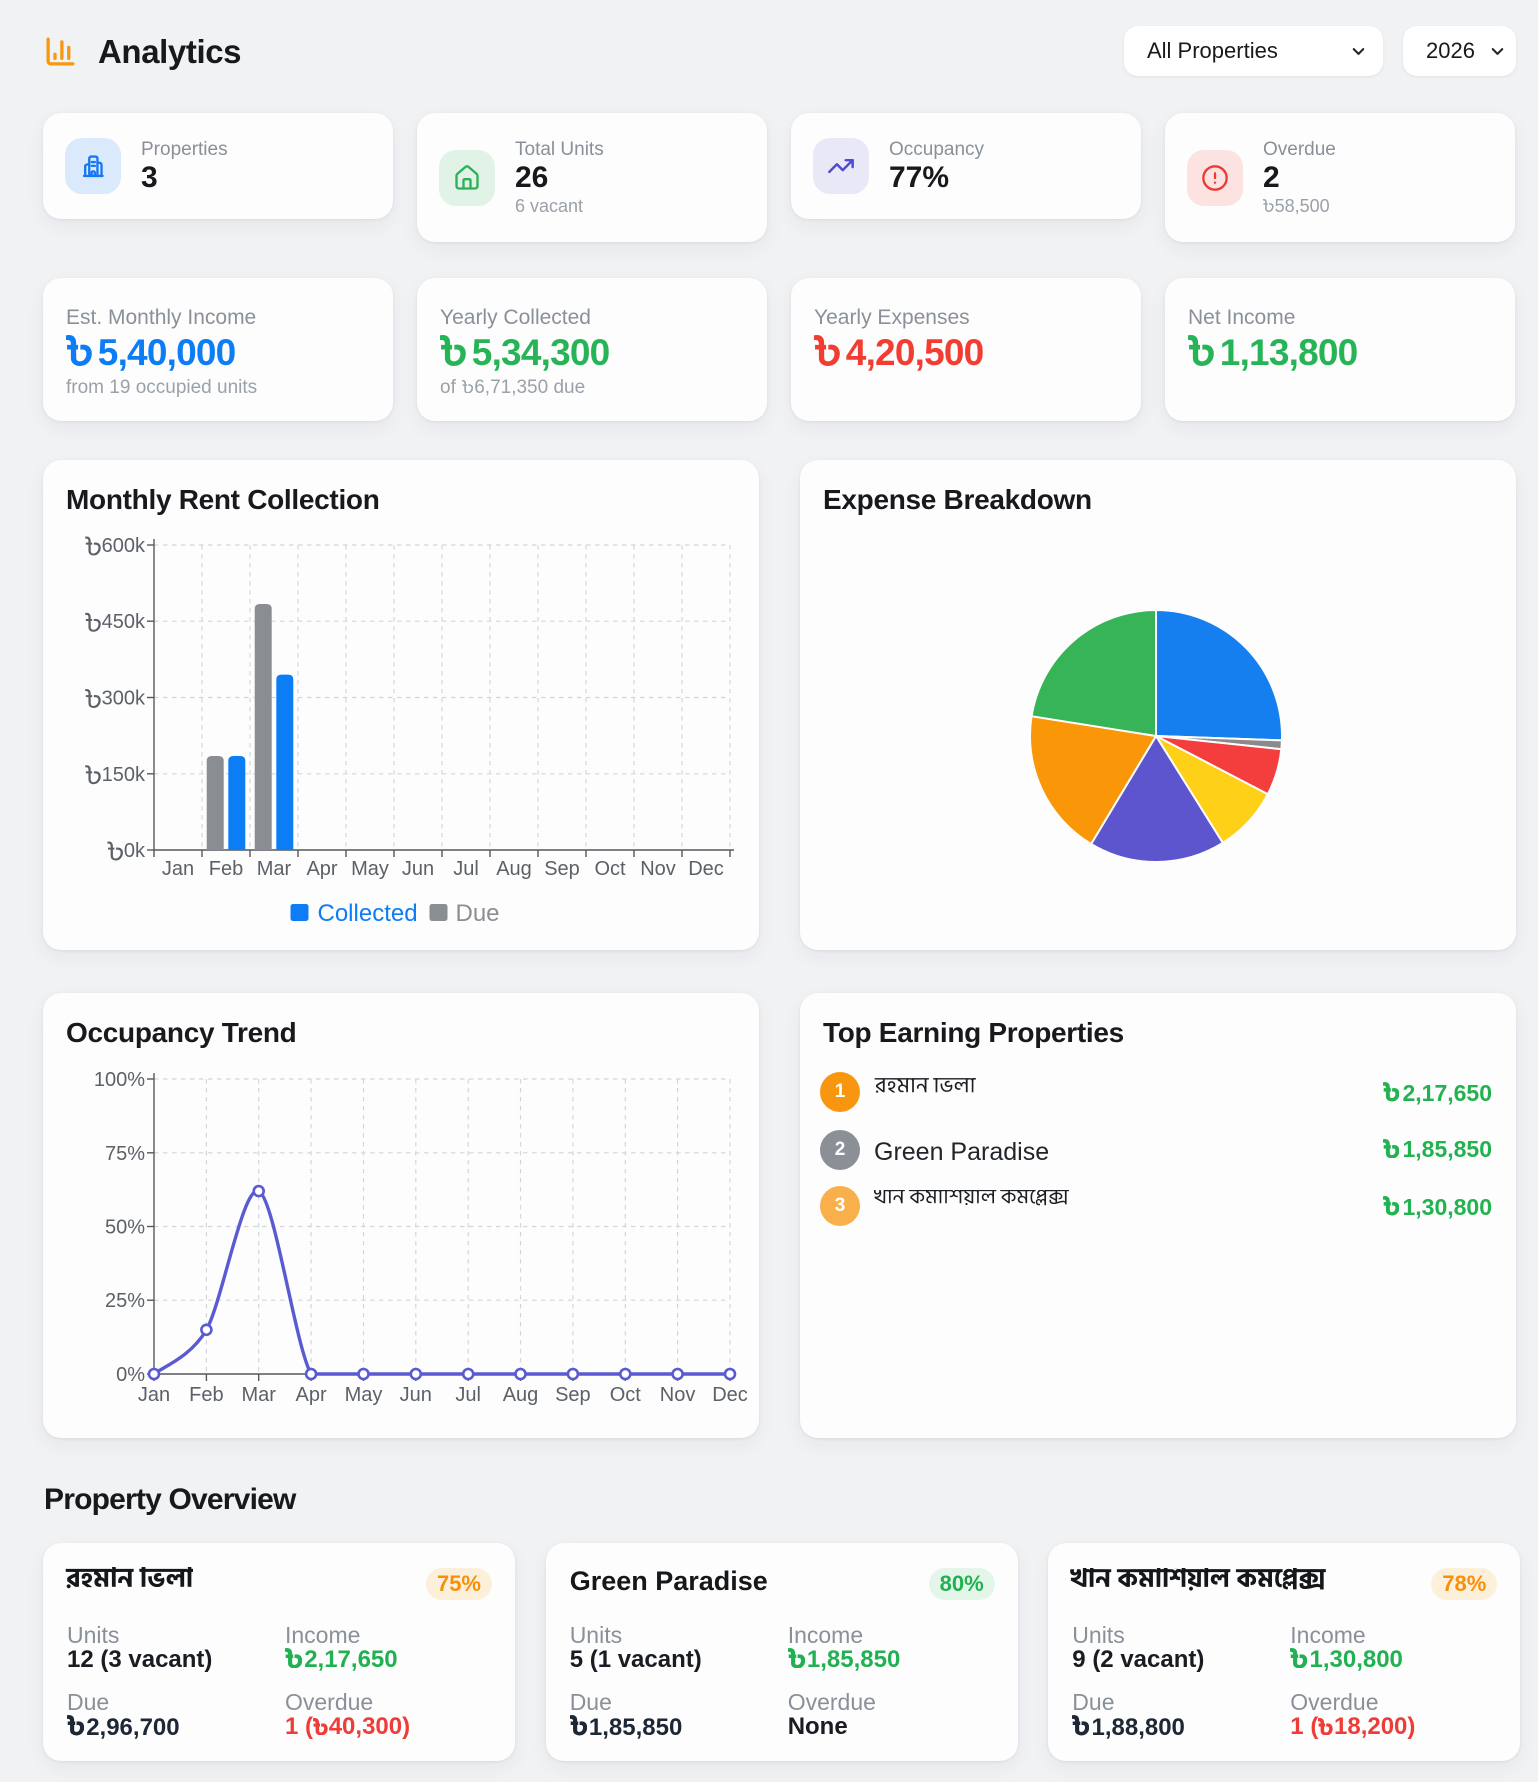  I want to click on svg-text: 100%, so click(119, 1080).